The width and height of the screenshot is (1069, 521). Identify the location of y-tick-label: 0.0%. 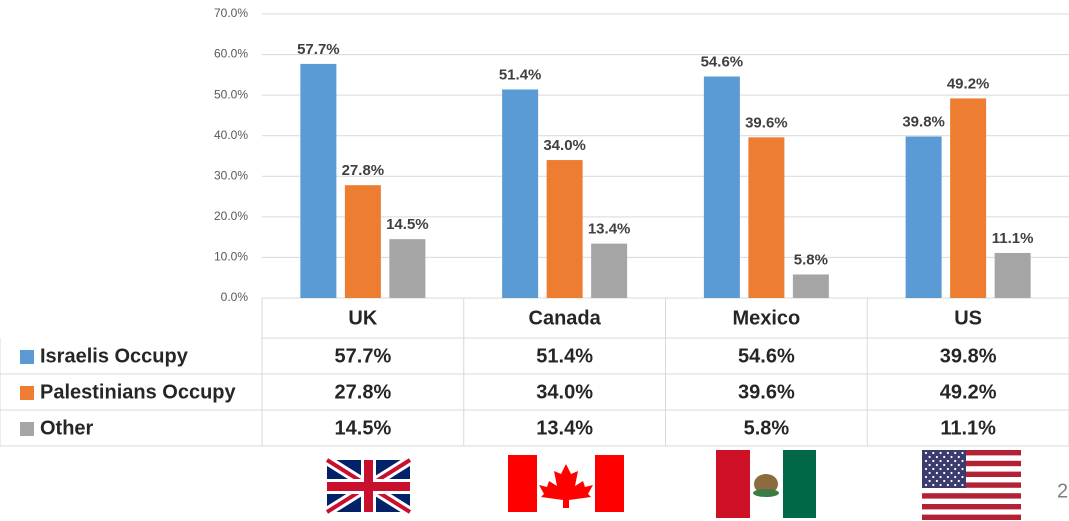
(235, 297).